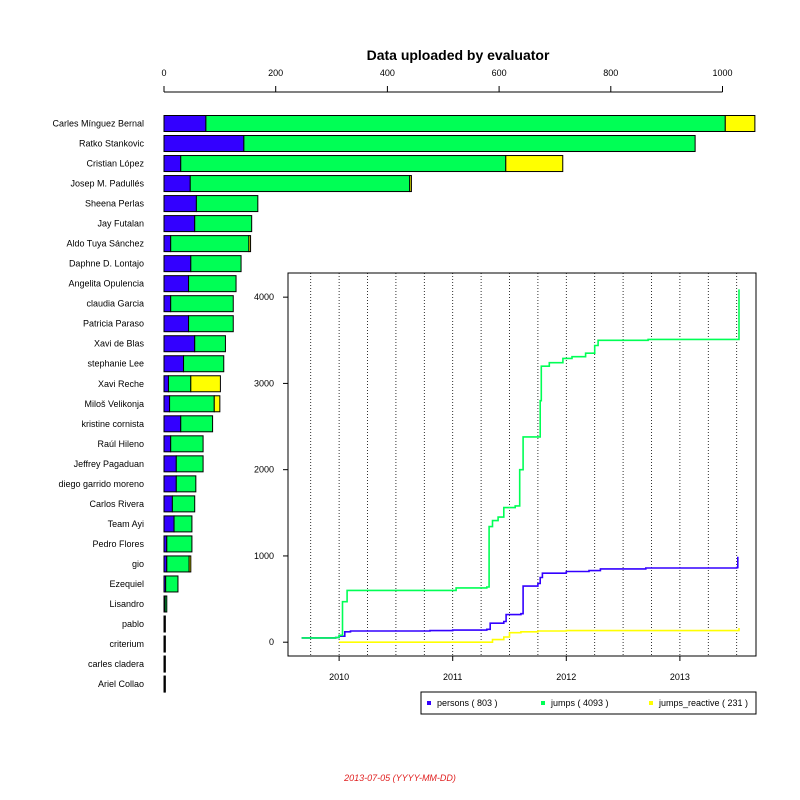 This screenshot has width=800, height=800. What do you see at coordinates (452, 677) in the screenshot?
I see `line-x-tick-label: 2011` at bounding box center [452, 677].